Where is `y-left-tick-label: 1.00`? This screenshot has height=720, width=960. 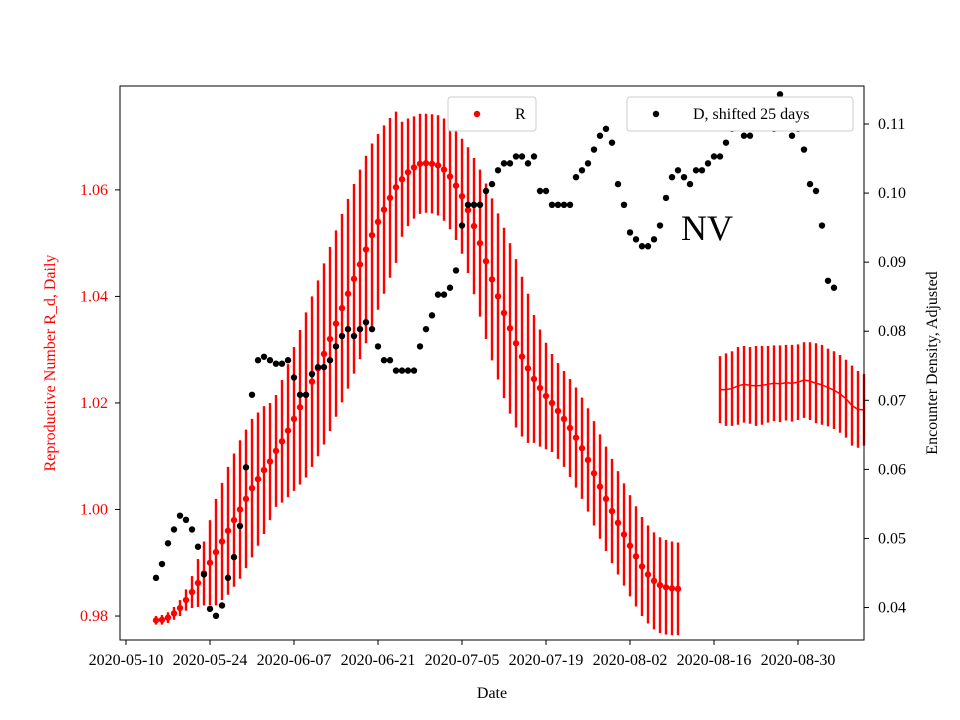
y-left-tick-label: 1.00 is located at coordinates (94, 509).